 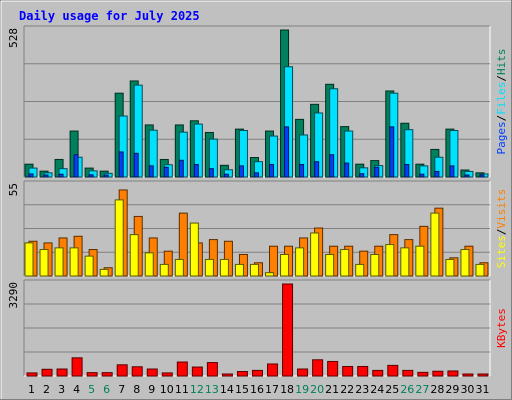 I want to click on legend-item-hits: Hits, so click(x=501, y=62).